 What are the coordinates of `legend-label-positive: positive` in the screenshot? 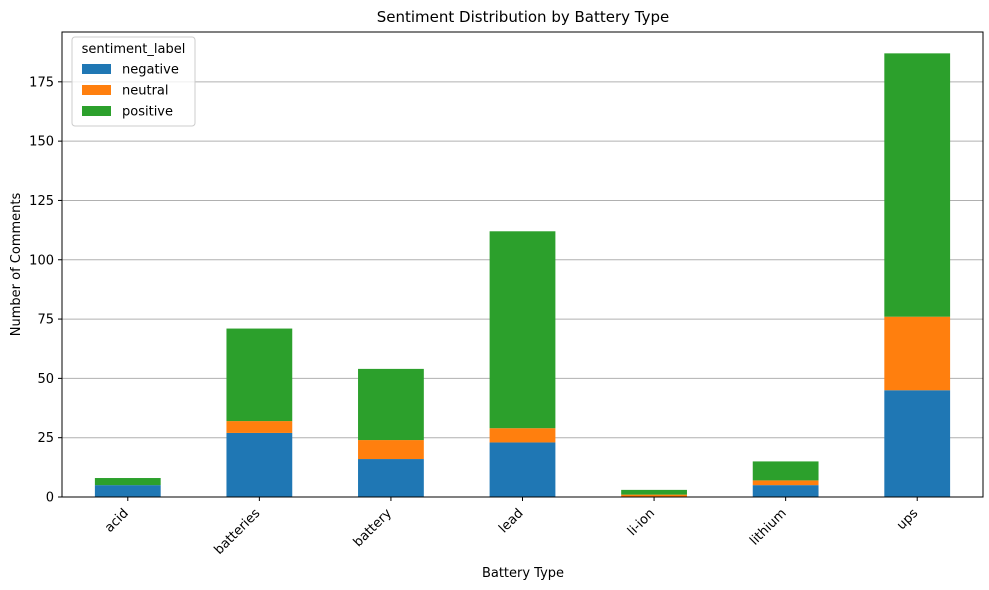 It's located at (147, 112).